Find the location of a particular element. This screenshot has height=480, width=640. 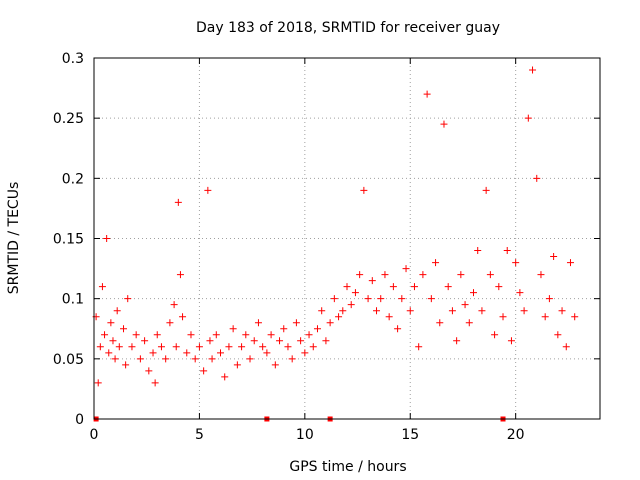

y-tick-label: 0.05 is located at coordinates (68, 360).